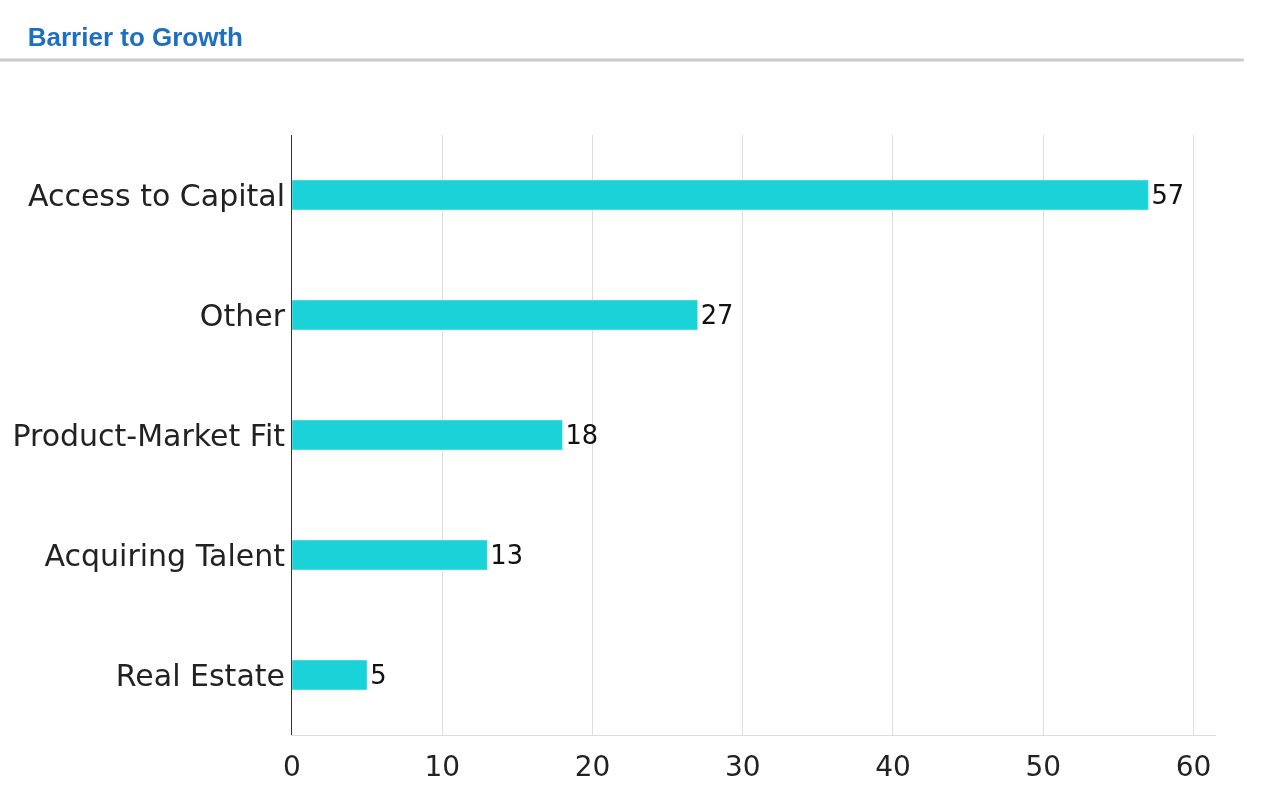 The width and height of the screenshot is (1261, 795). I want to click on x-tick-label: 60, so click(1193, 766).